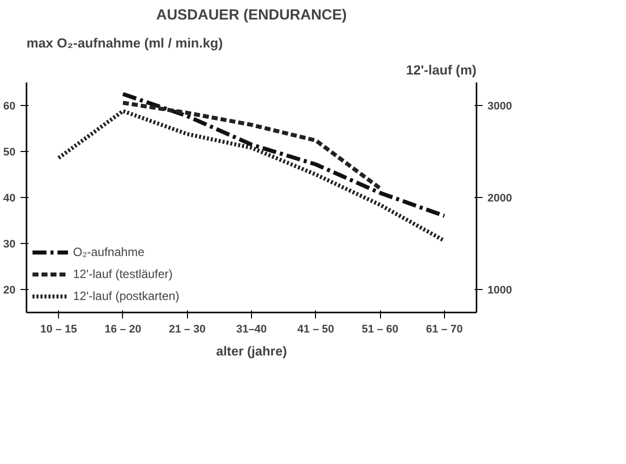 The image size is (626, 464). What do you see at coordinates (9, 106) in the screenshot?
I see `y-tick-label: 60` at bounding box center [9, 106].